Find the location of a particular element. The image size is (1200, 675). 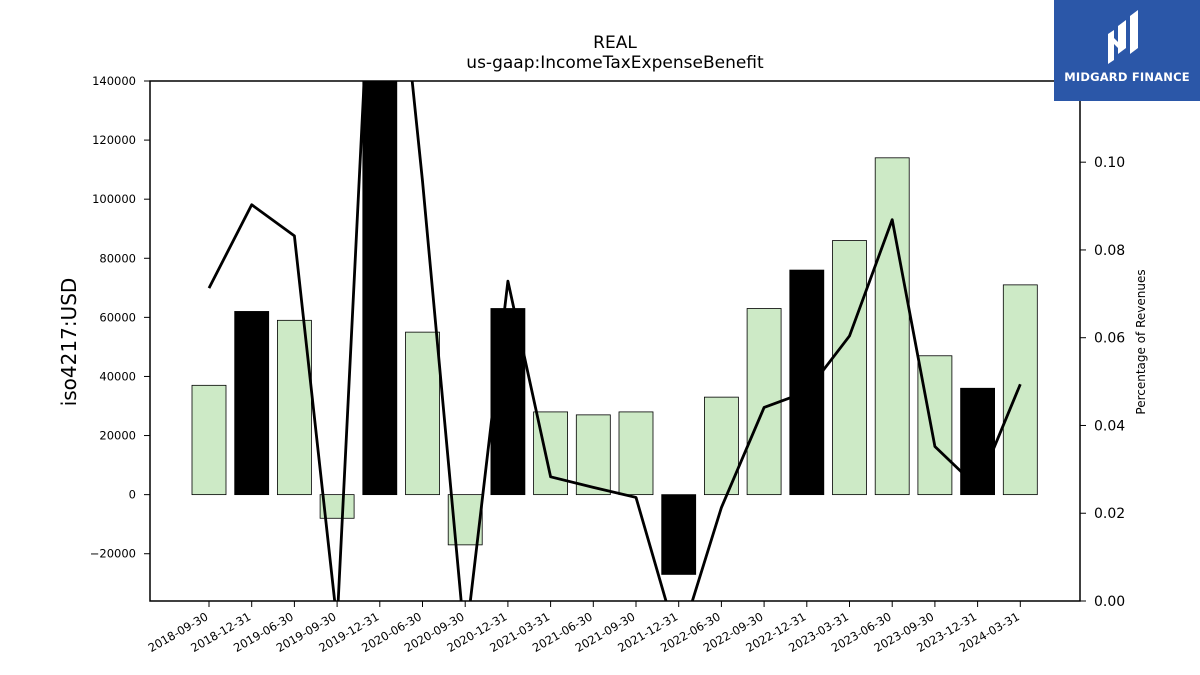

midgard-logo-icon is located at coordinates (1123, 37).